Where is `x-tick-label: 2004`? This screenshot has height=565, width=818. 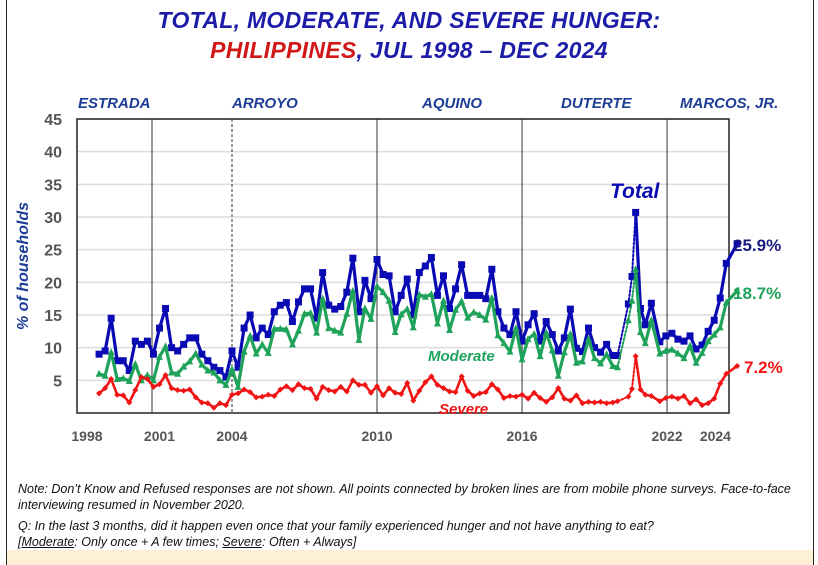 x-tick-label: 2004 is located at coordinates (231, 436).